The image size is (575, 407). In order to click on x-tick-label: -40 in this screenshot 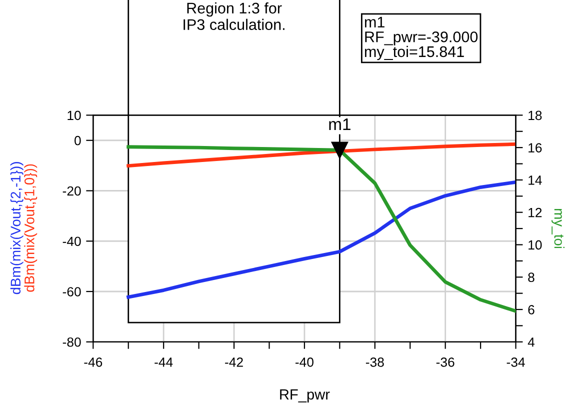, I will do `click(305, 362)`.